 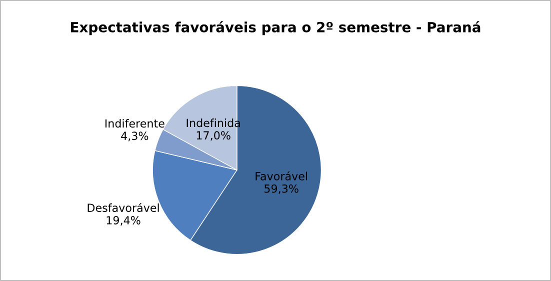 What do you see at coordinates (123, 221) in the screenshot?
I see `data-label: 19,4%` at bounding box center [123, 221].